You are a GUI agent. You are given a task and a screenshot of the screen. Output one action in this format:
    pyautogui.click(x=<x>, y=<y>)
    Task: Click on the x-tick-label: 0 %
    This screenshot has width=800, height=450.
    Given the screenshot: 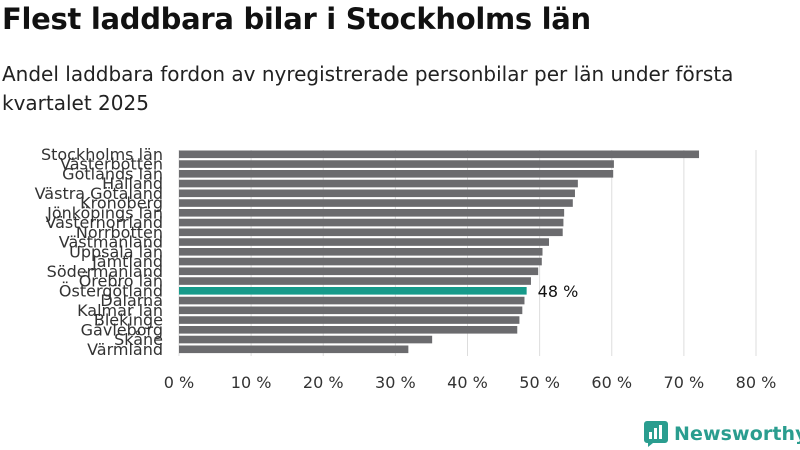 What is the action you would take?
    pyautogui.click(x=179, y=382)
    